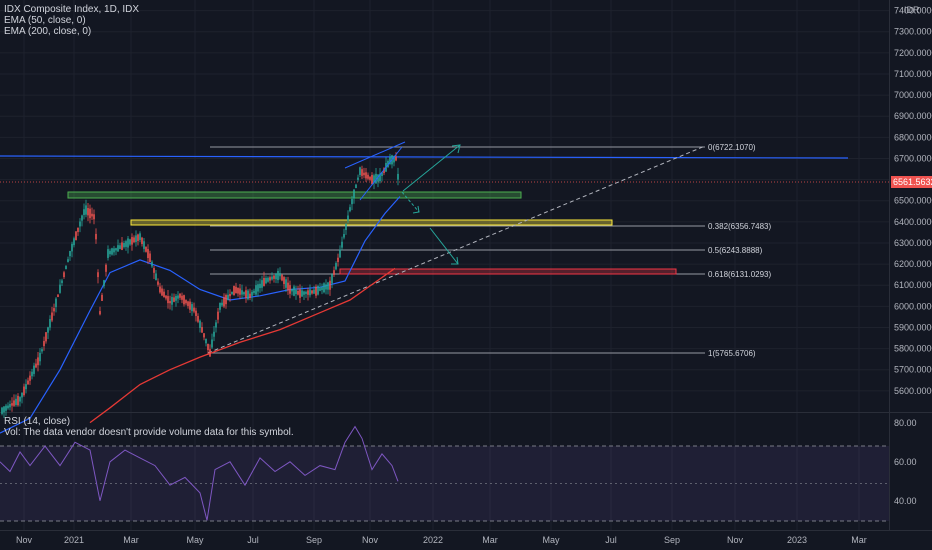  What do you see at coordinates (913, 327) in the screenshot?
I see `price-tick-label: 5900.0000` at bounding box center [913, 327].